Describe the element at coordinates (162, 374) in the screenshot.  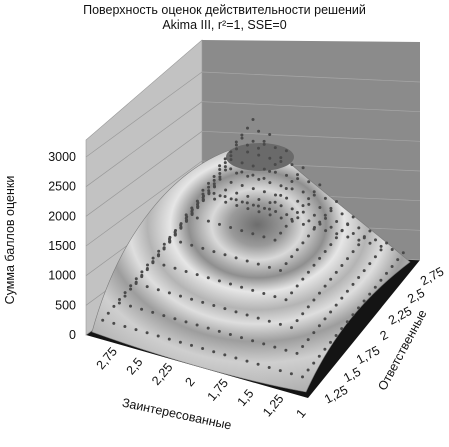
I see `x-tick-label: 2,25` at that location.